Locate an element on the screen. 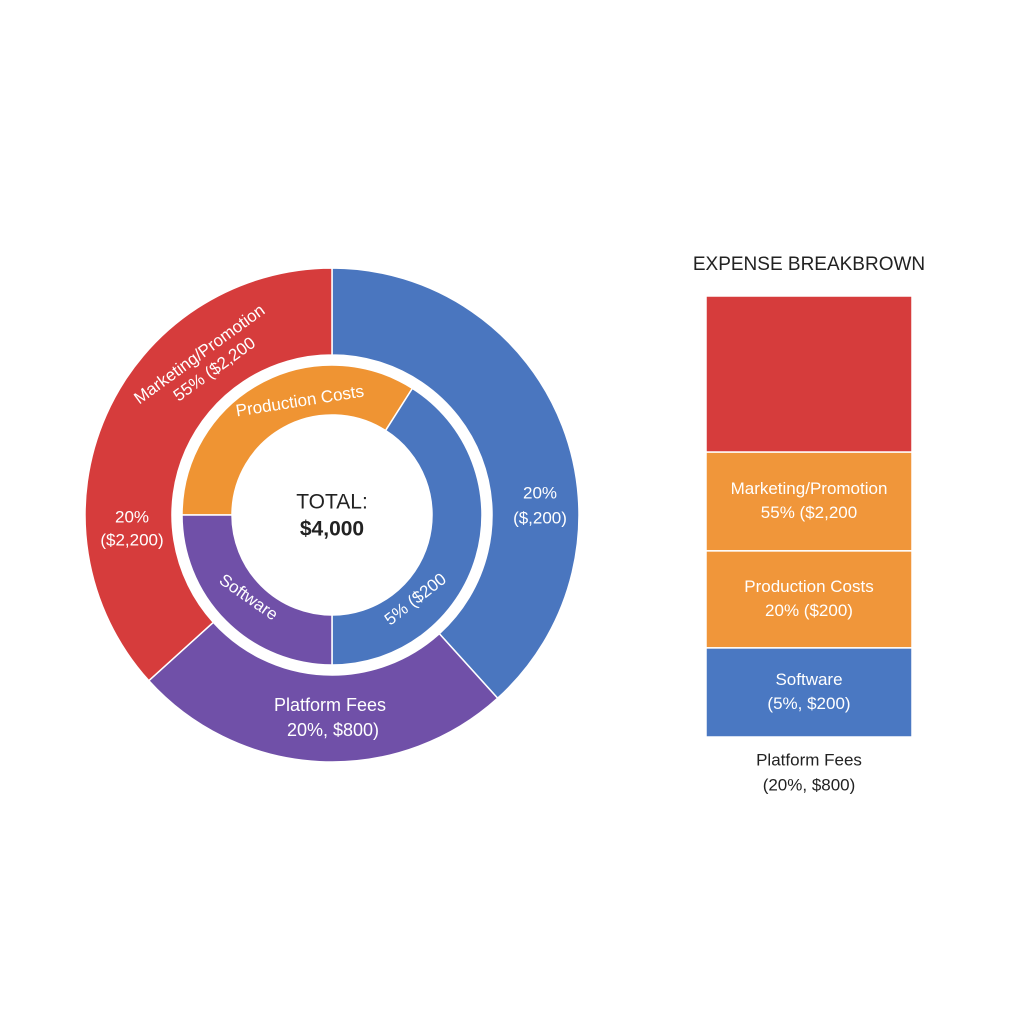 This screenshot has width=1024, height=1024. segment-label: Software is located at coordinates (808, 679).